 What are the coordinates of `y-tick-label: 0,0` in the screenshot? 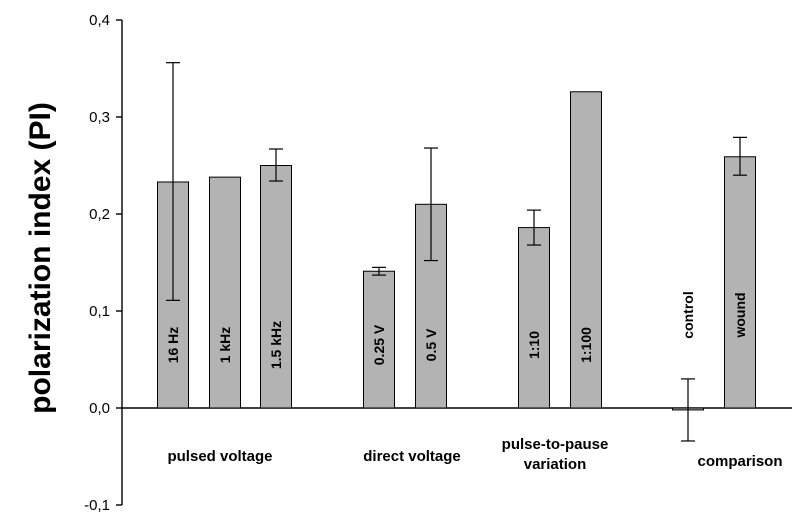 It's located at (99, 408).